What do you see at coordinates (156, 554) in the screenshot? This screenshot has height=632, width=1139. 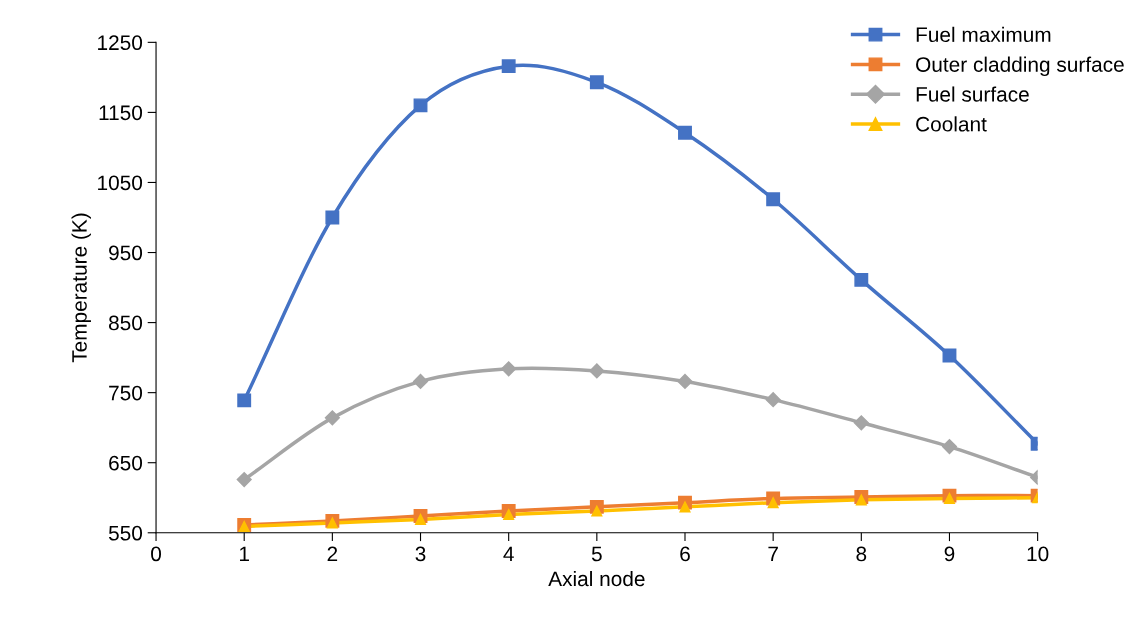 I see `x-tick-label: 0` at bounding box center [156, 554].